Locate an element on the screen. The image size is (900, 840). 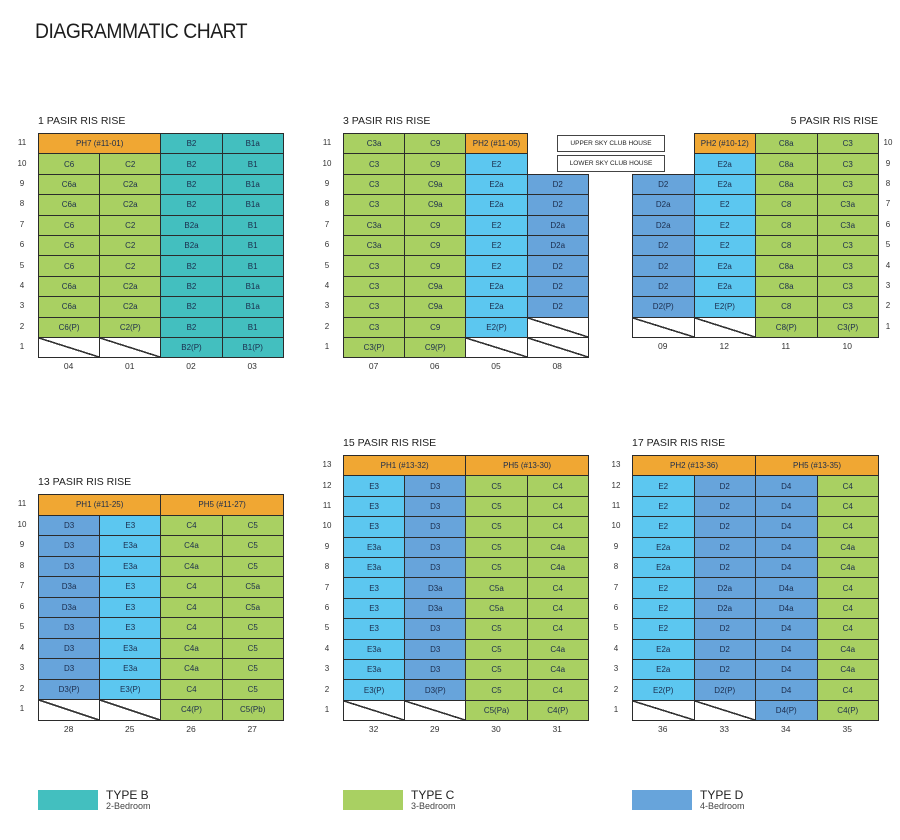
floor-label: 1 is located at coordinates (616, 709).